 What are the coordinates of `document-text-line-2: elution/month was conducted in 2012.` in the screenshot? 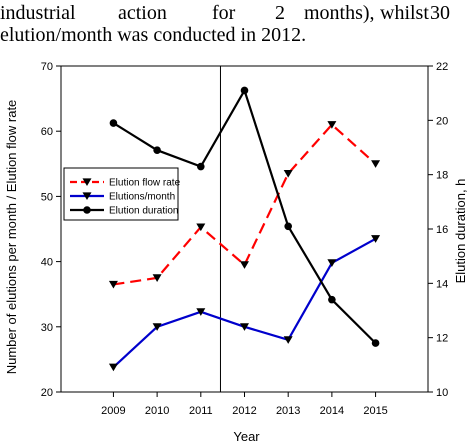 It's located at (153, 35).